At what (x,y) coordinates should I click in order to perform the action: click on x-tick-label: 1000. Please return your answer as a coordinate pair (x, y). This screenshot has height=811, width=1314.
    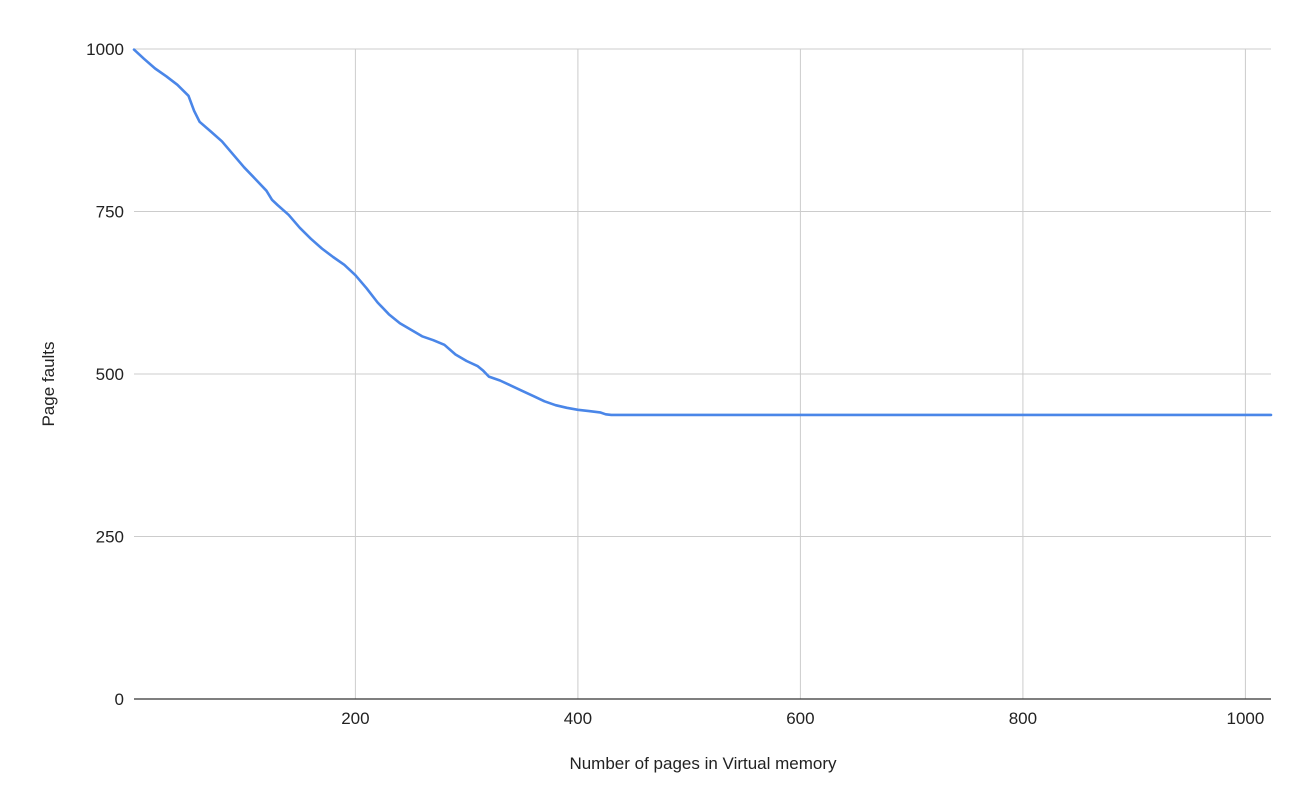
    Looking at the image, I should click on (1245, 718).